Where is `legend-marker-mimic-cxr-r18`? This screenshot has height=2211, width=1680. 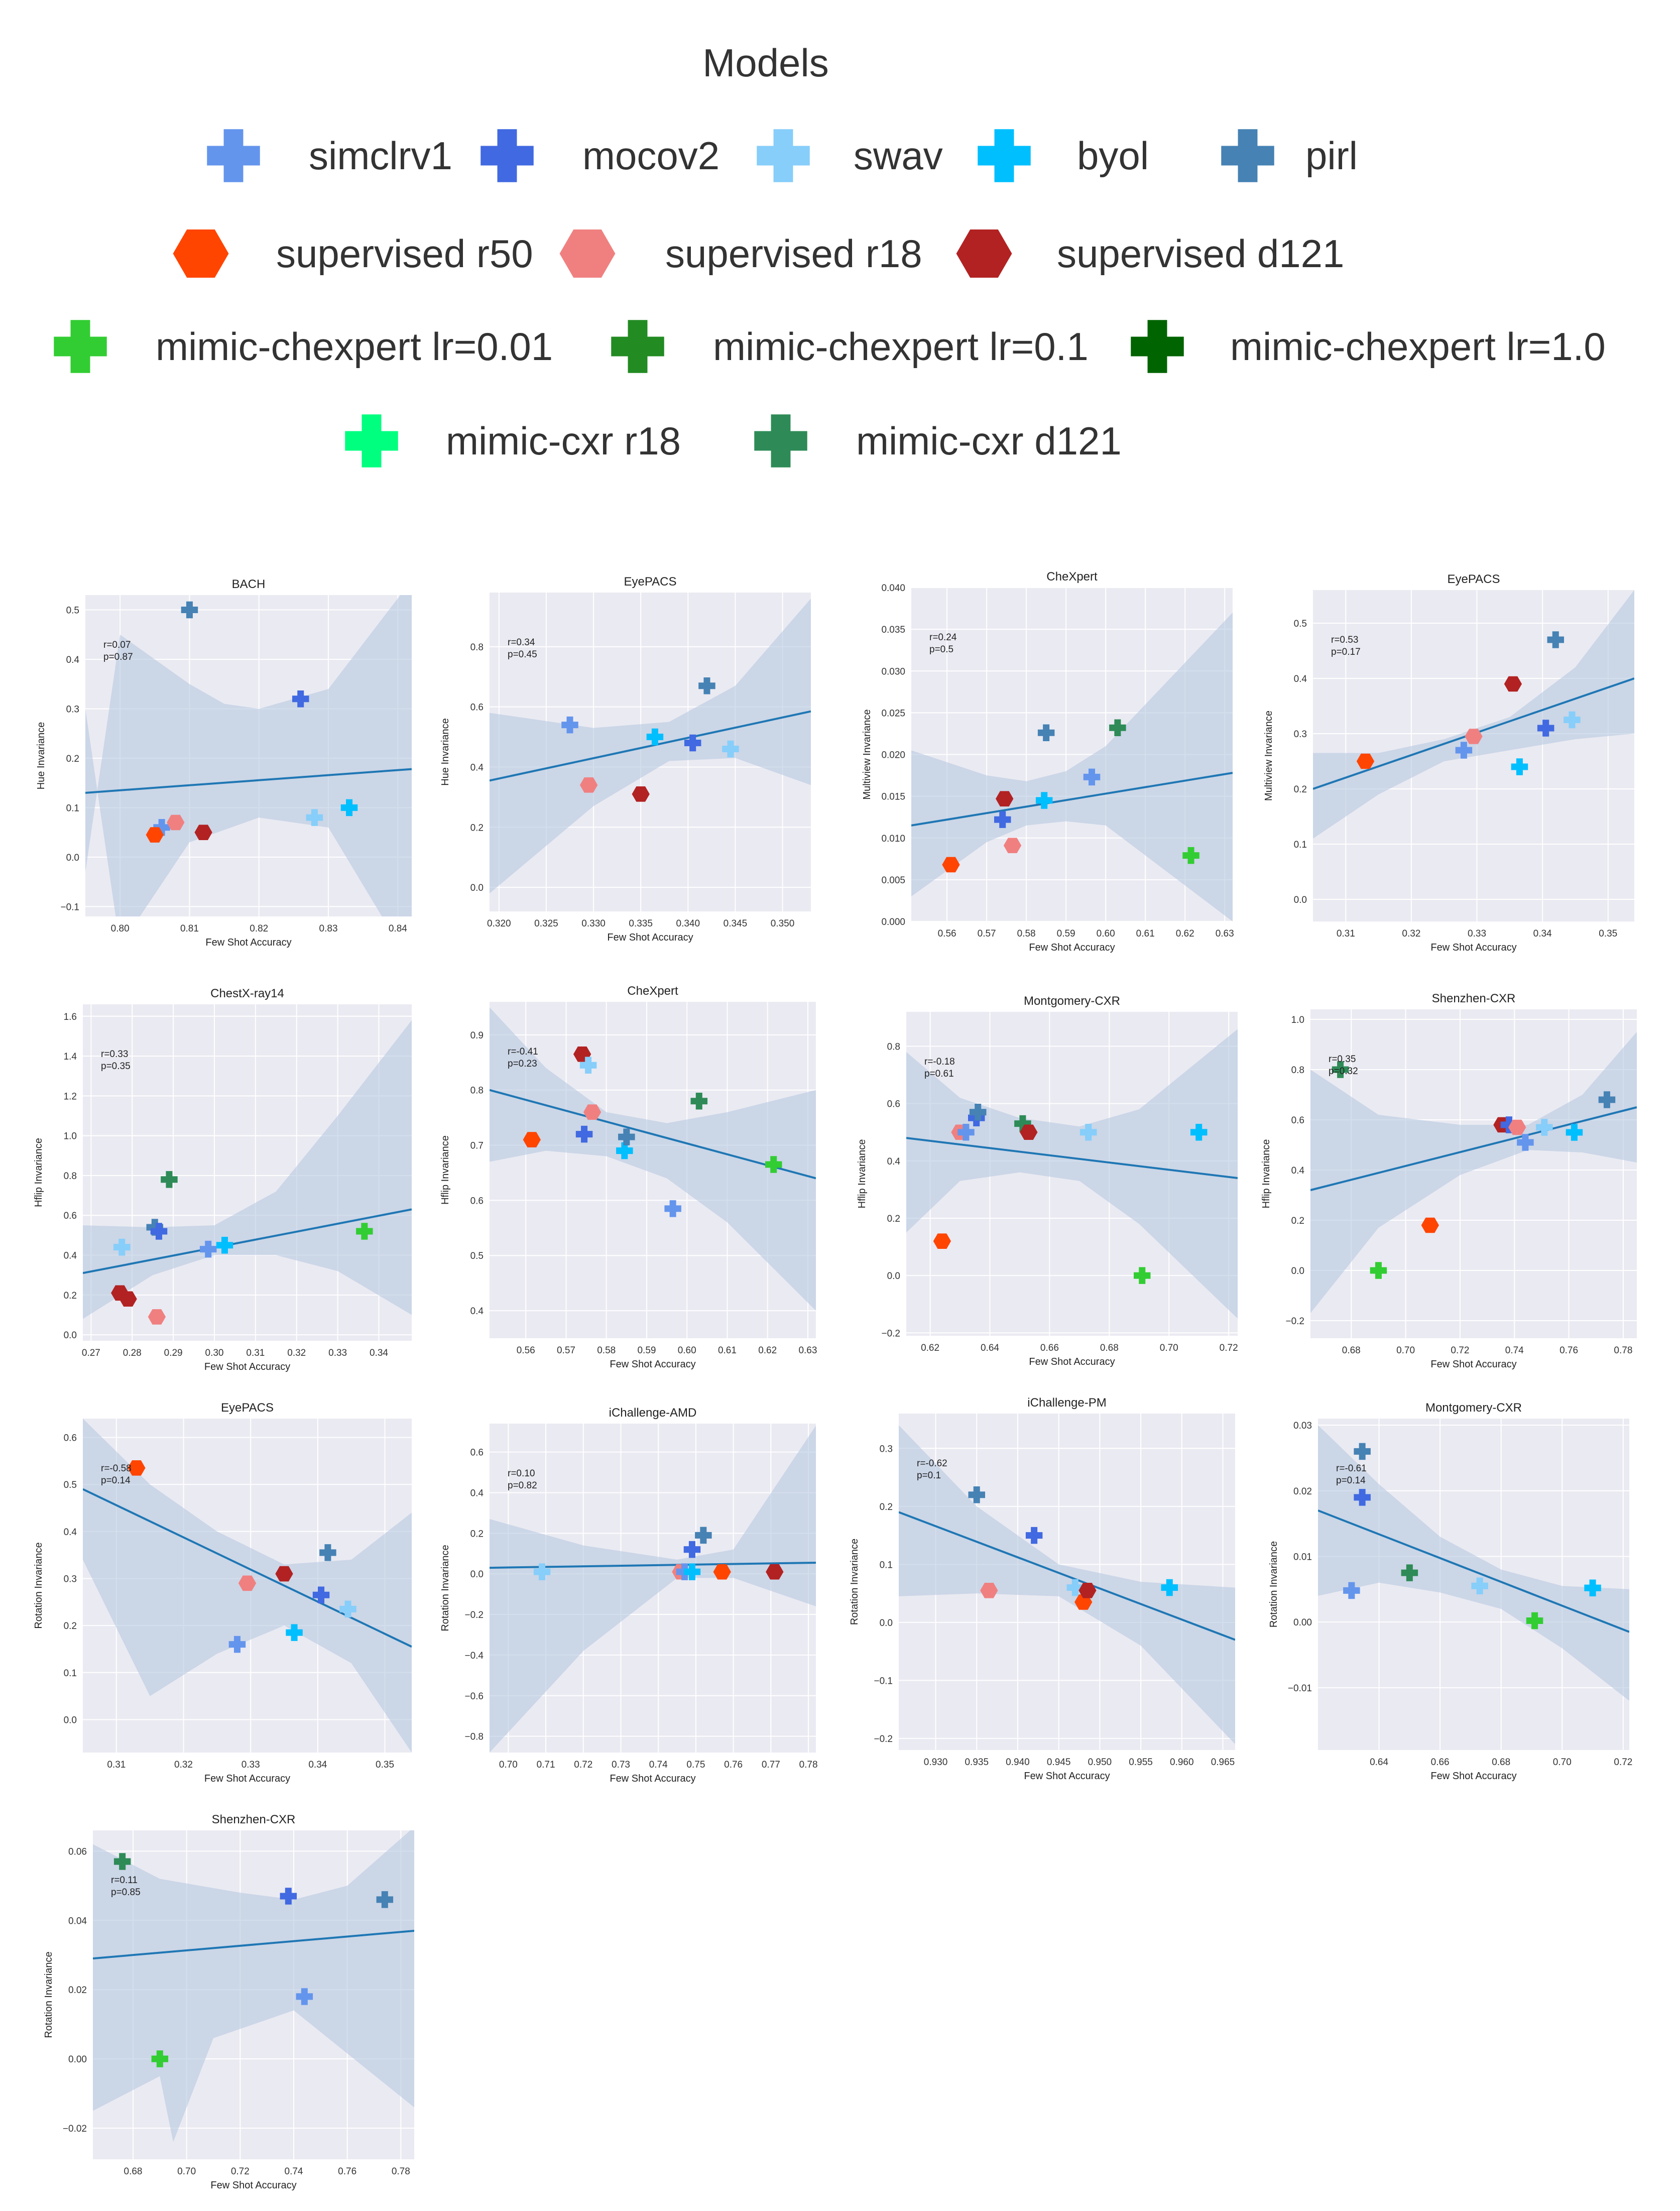
legend-marker-mimic-cxr-r18 is located at coordinates (371, 441).